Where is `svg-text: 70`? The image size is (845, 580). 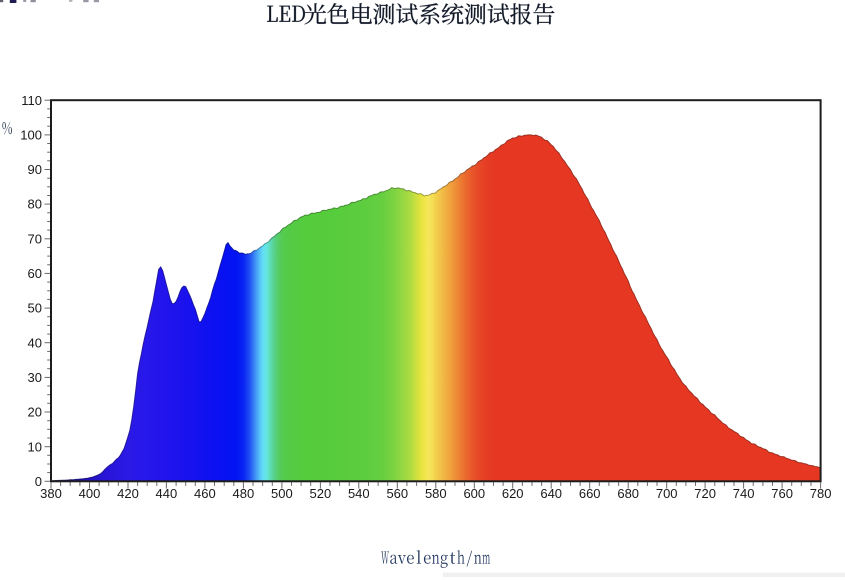 svg-text: 70 is located at coordinates (35, 238).